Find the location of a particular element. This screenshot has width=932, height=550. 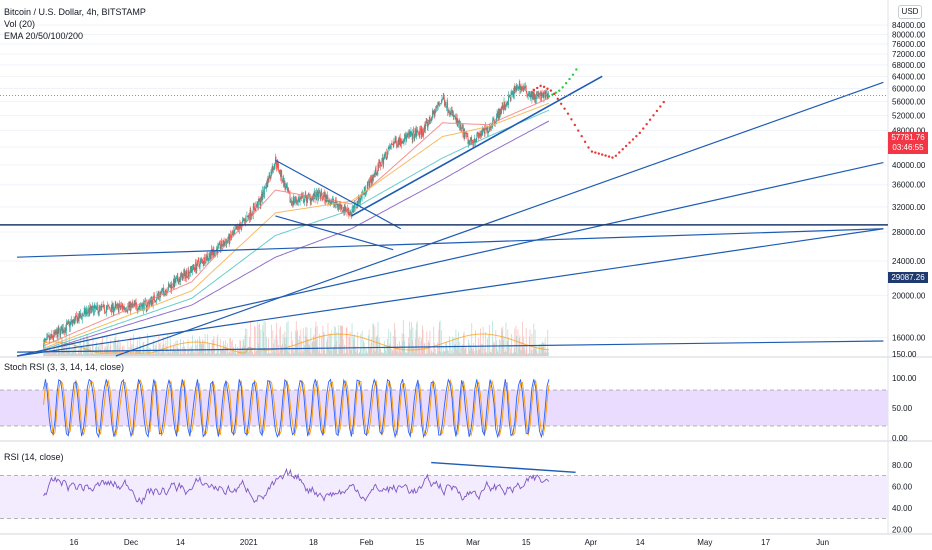

rsi-label: RSI (14, close) is located at coordinates (34, 457).